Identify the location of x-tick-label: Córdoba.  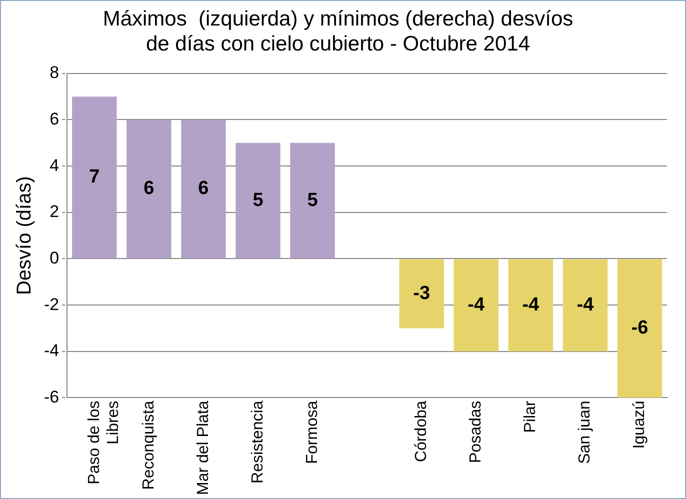
(421, 431).